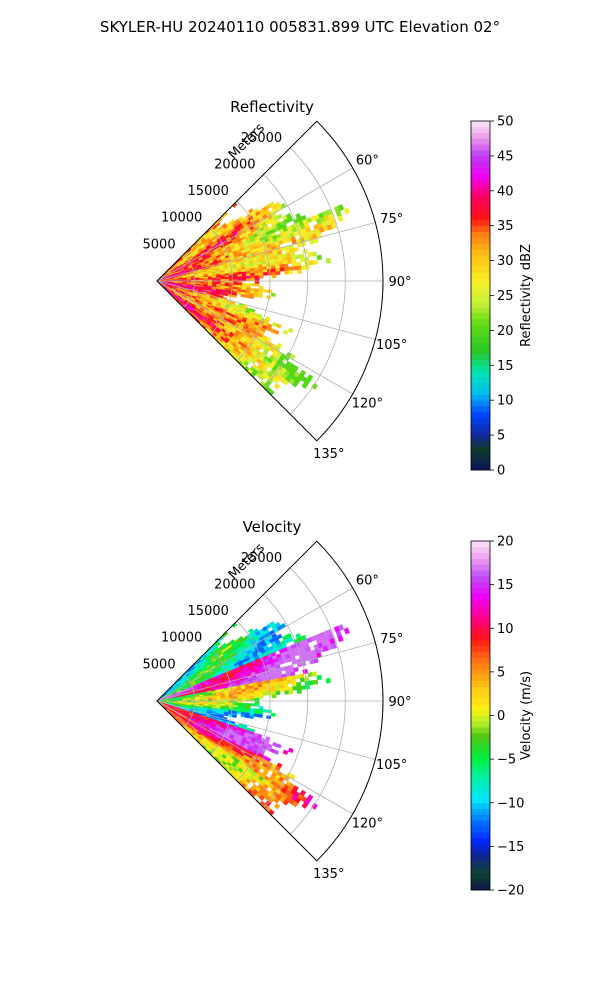  I want to click on radial-tick-label: 10000, so click(181, 638).